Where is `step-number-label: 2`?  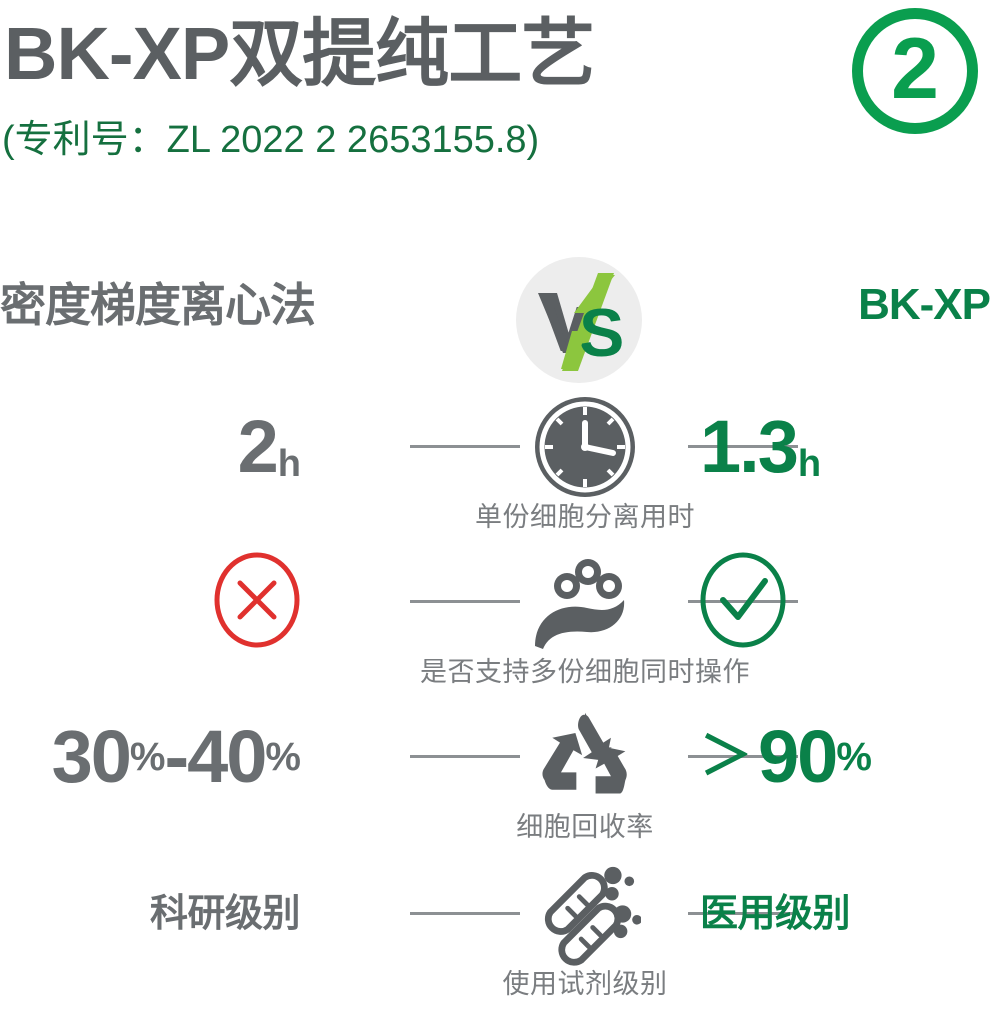 step-number-label: 2 is located at coordinates (915, 69).